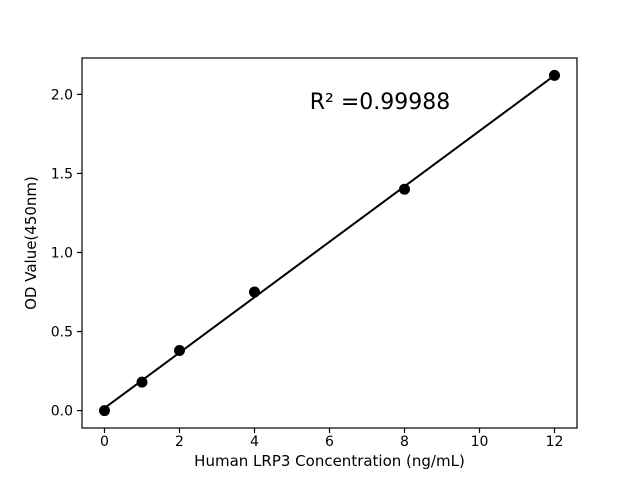  Describe the element at coordinates (62, 95) in the screenshot. I see `y-tick-label: 2.0` at that location.